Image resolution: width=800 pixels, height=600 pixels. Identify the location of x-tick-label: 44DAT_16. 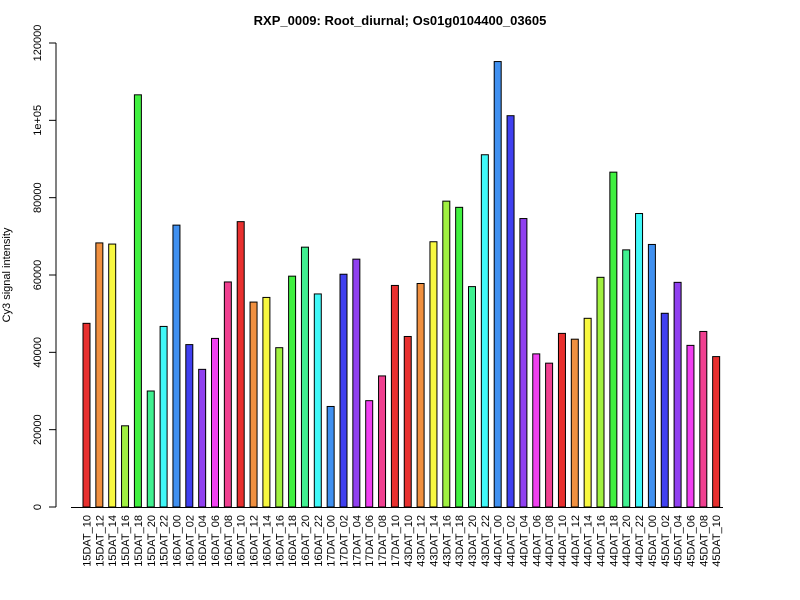
(602, 541).